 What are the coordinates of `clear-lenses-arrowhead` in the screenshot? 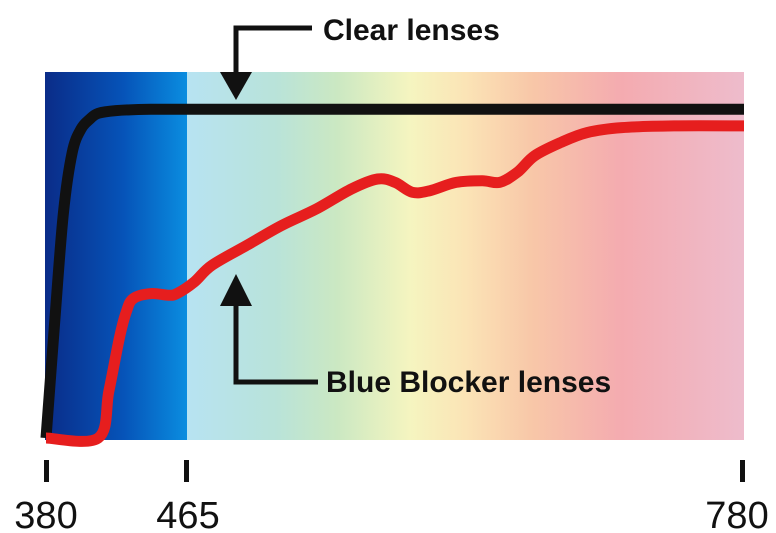 It's located at (236, 86).